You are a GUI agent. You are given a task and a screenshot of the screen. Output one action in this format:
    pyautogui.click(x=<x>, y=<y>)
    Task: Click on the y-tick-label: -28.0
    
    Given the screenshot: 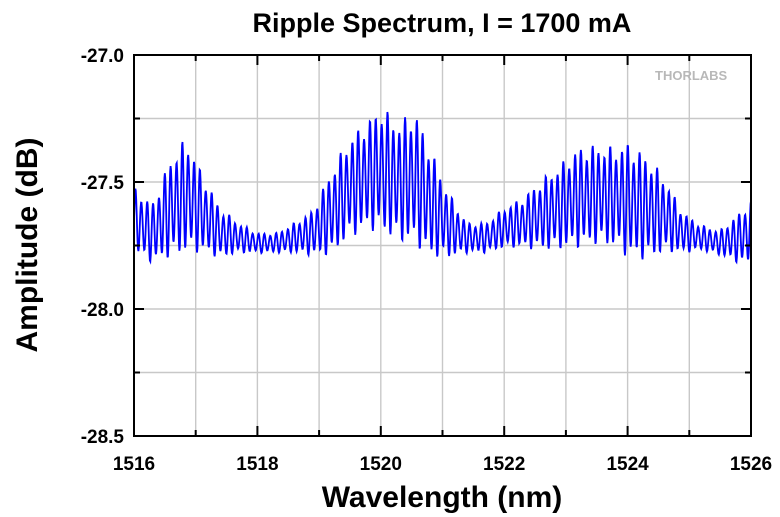 What is the action you would take?
    pyautogui.click(x=102, y=310)
    